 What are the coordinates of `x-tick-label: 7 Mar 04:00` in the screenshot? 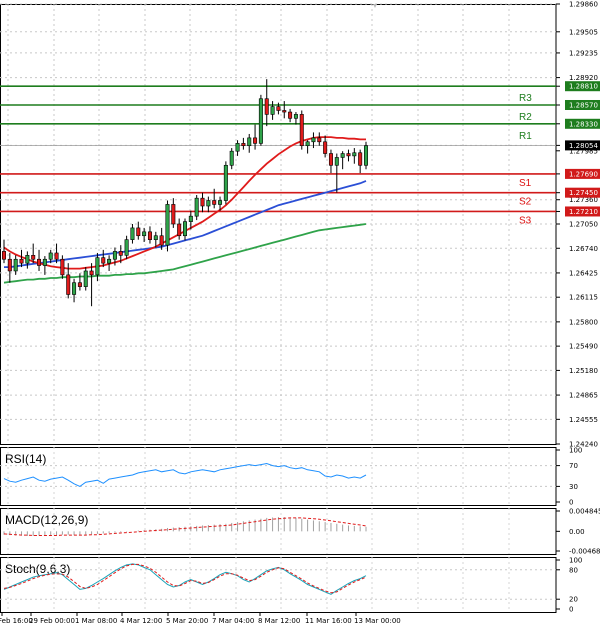 It's located at (233, 621).